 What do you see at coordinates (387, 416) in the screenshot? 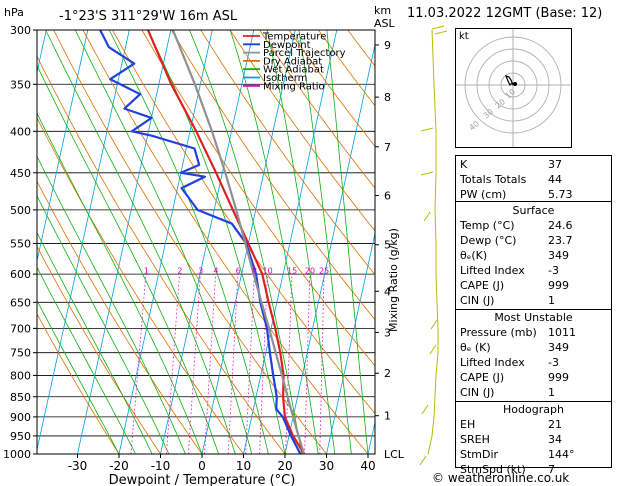
I see `height-tick-label: 1` at bounding box center [387, 416].